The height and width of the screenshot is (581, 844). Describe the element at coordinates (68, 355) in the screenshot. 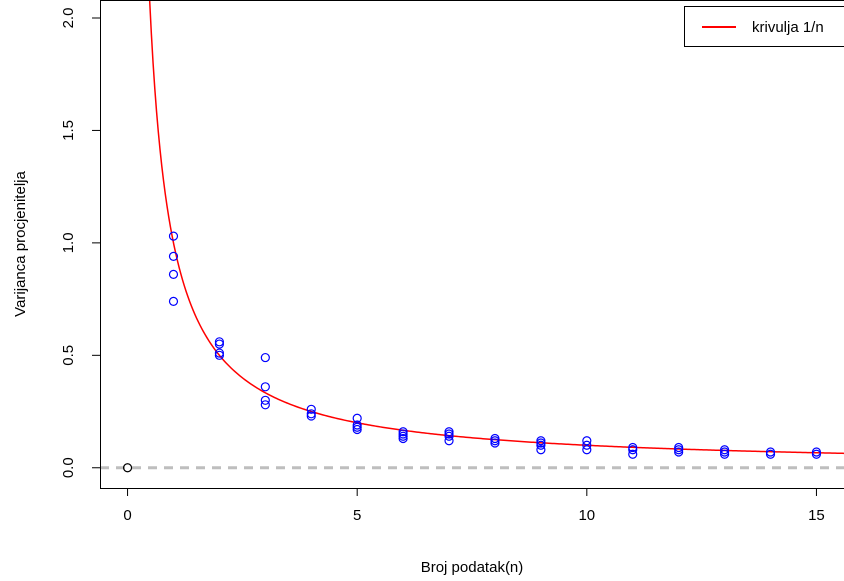

I see `y-tick-label: 0.5` at that location.